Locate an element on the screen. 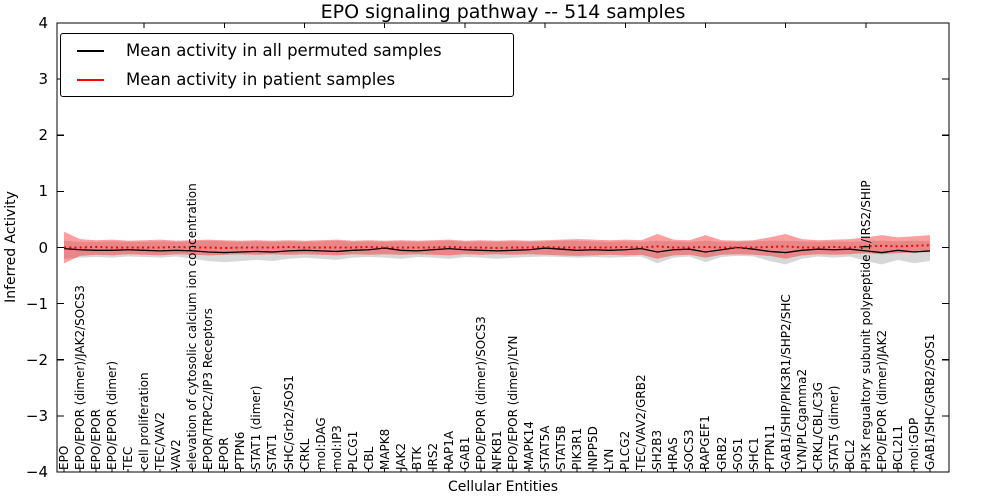 This screenshot has width=1000, height=500. x-tick-label: STAT1 is located at coordinates (272, 451).